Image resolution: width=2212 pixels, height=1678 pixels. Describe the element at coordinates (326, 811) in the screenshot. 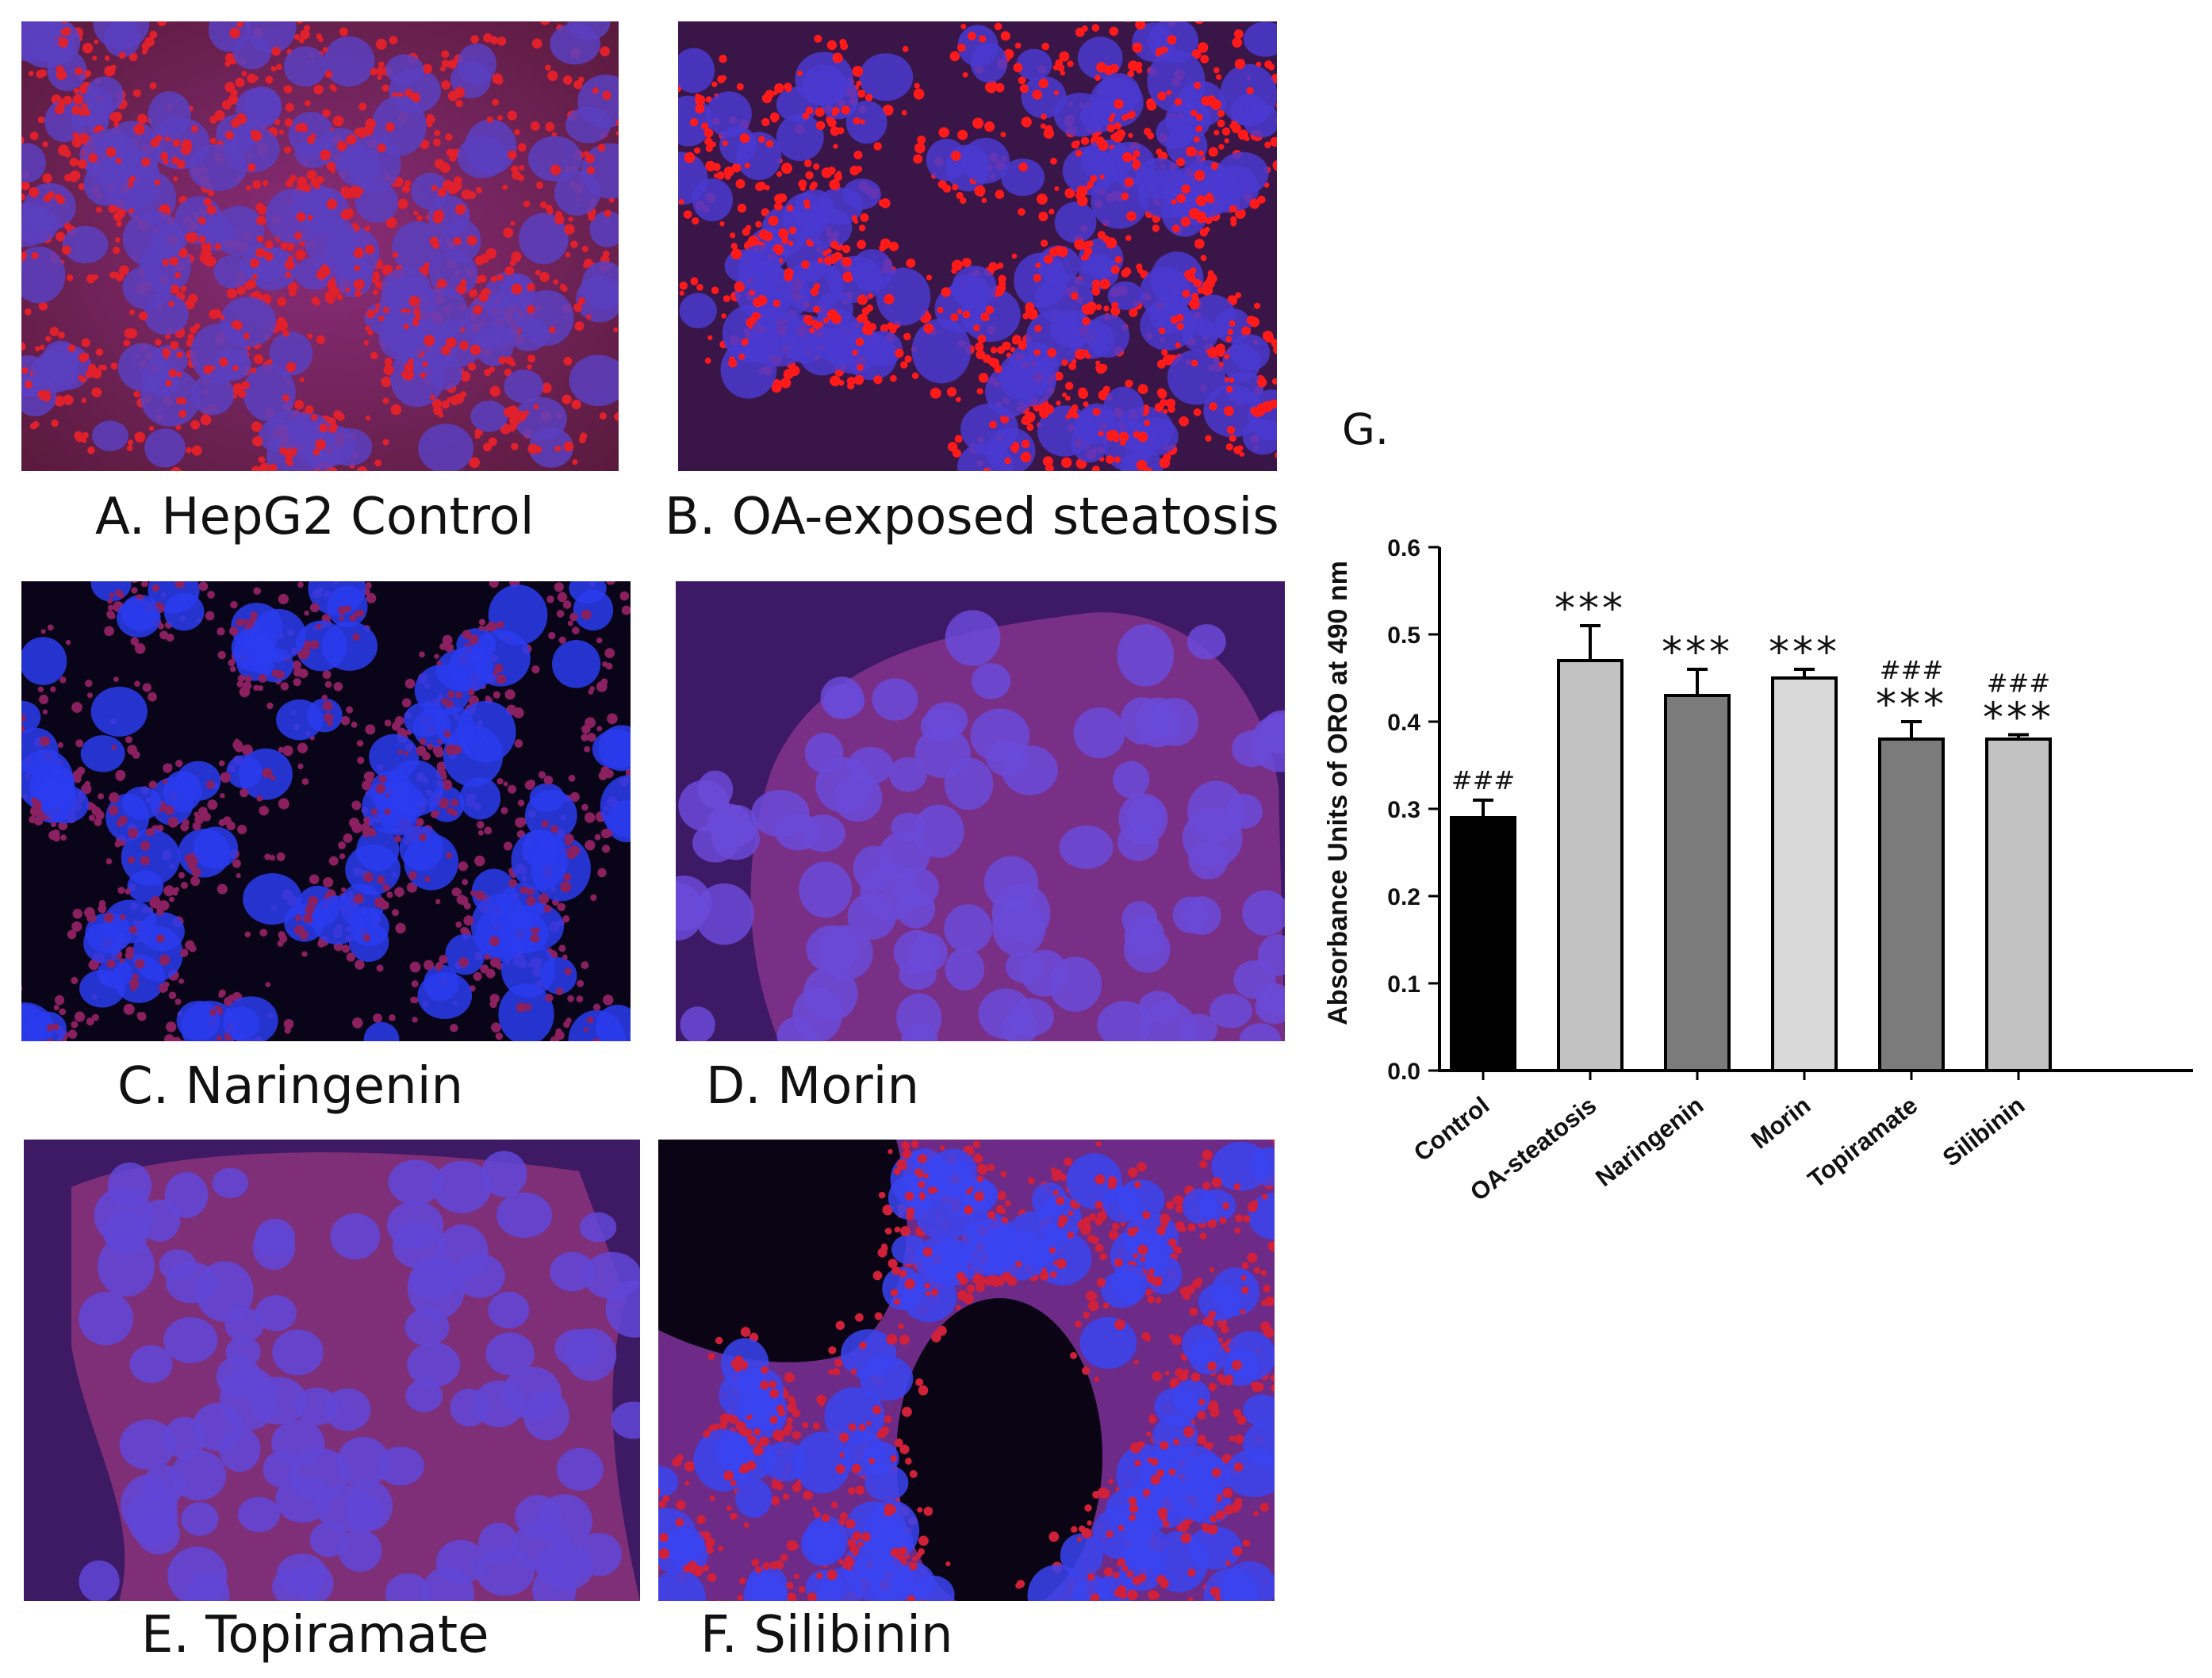

I see `micrograph-c` at that location.